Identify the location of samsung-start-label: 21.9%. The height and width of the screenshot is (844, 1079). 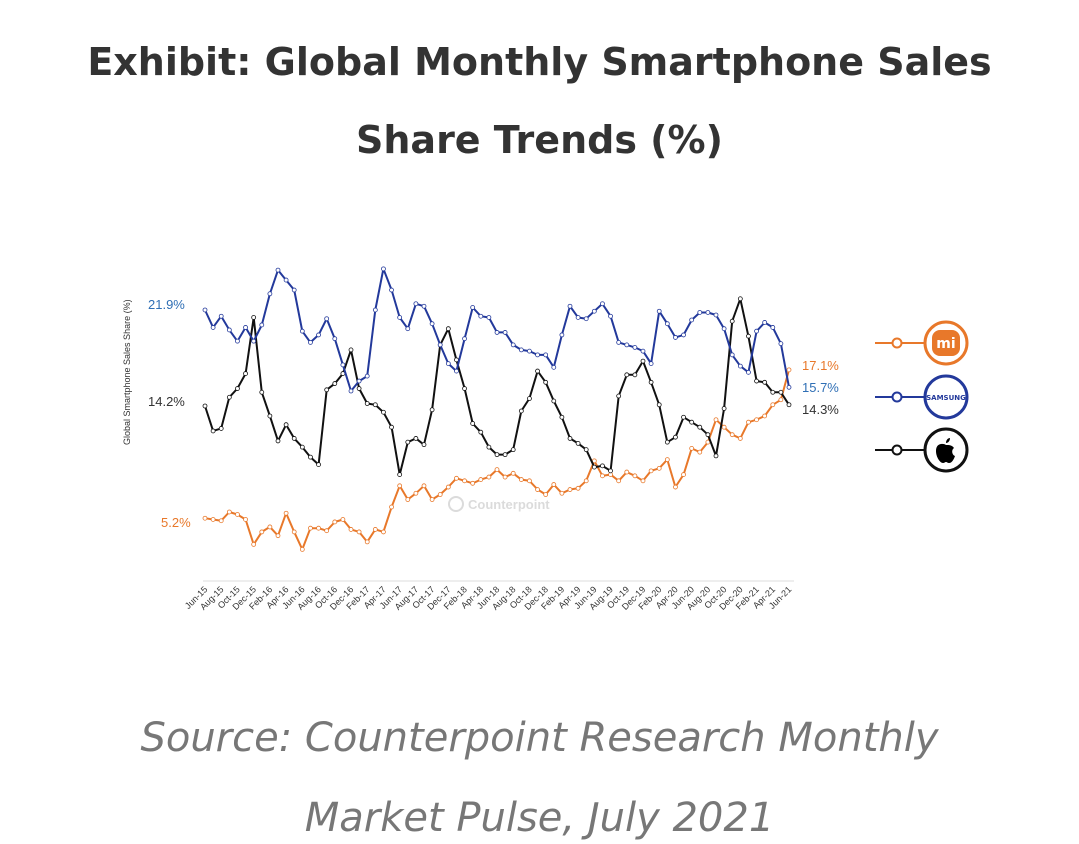
(166, 304).